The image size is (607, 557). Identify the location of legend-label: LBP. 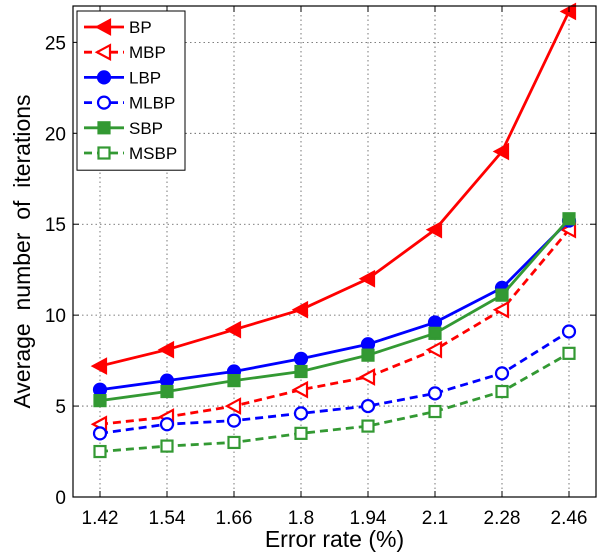
(145, 77).